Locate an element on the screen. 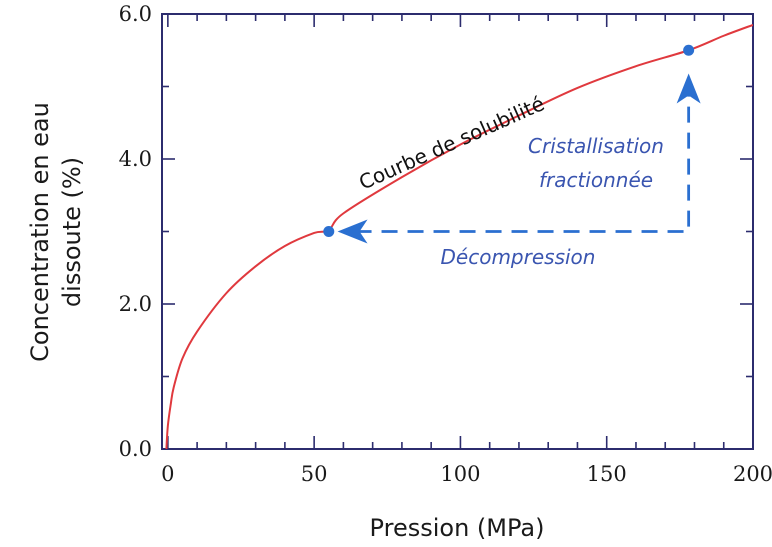  x-tick-label: 0 is located at coordinates (167, 474).